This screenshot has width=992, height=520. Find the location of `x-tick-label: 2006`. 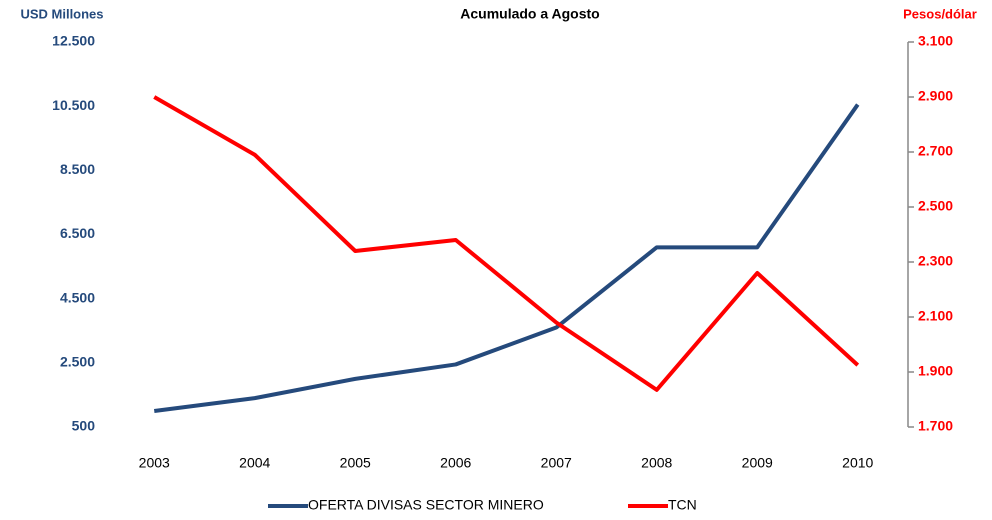

x-tick-label: 2006 is located at coordinates (455, 463).